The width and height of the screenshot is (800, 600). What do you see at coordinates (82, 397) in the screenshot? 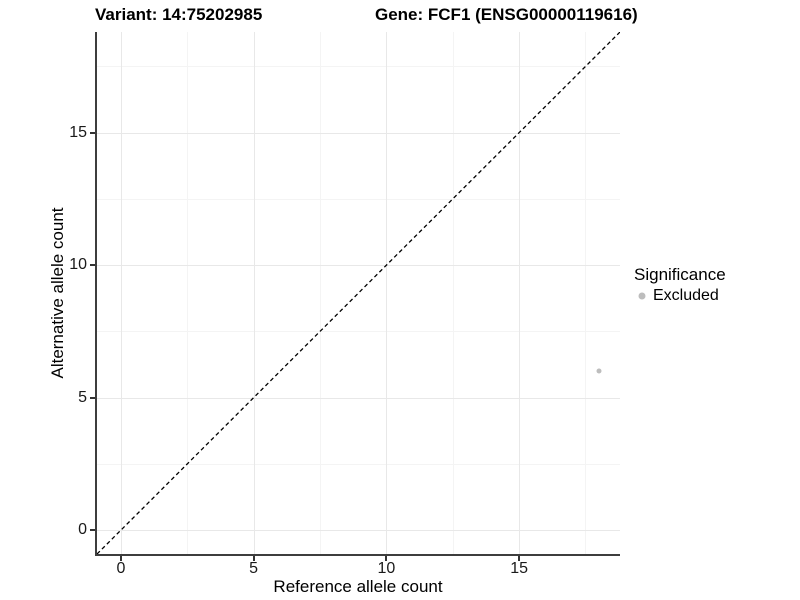
I see `y-tick-label: 5` at bounding box center [82, 397].